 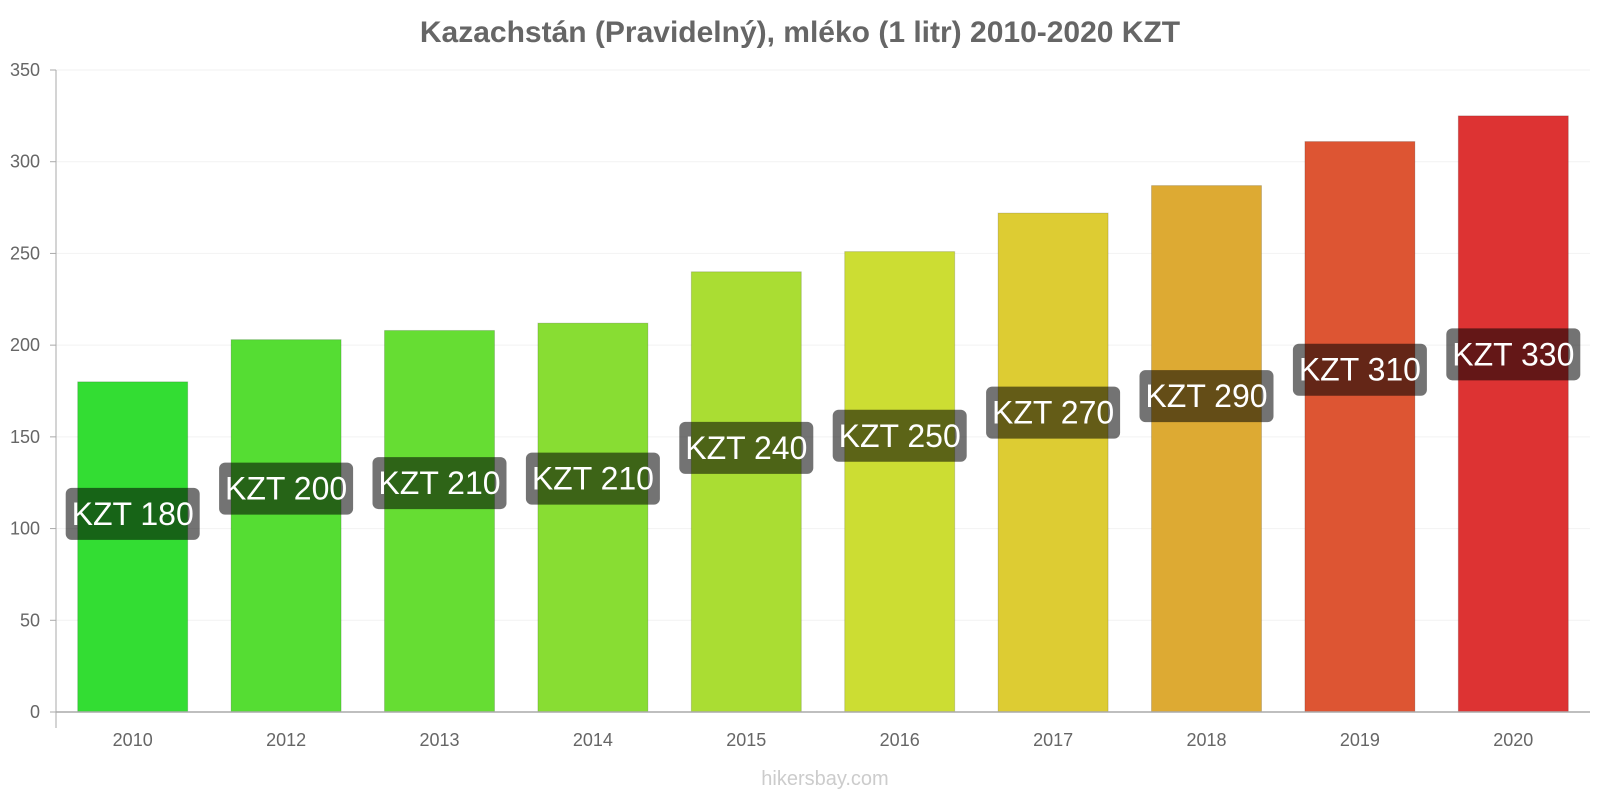 I want to click on bar-2014, so click(x=593, y=517).